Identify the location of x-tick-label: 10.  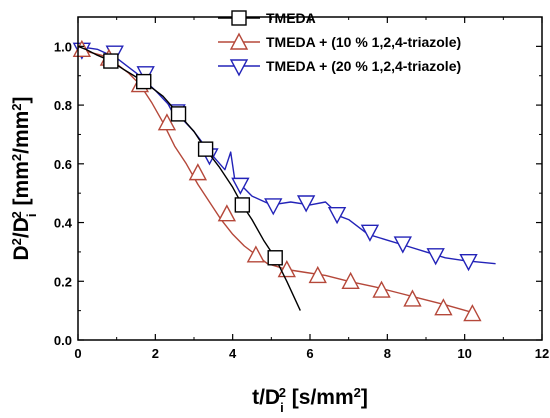
(464, 353).